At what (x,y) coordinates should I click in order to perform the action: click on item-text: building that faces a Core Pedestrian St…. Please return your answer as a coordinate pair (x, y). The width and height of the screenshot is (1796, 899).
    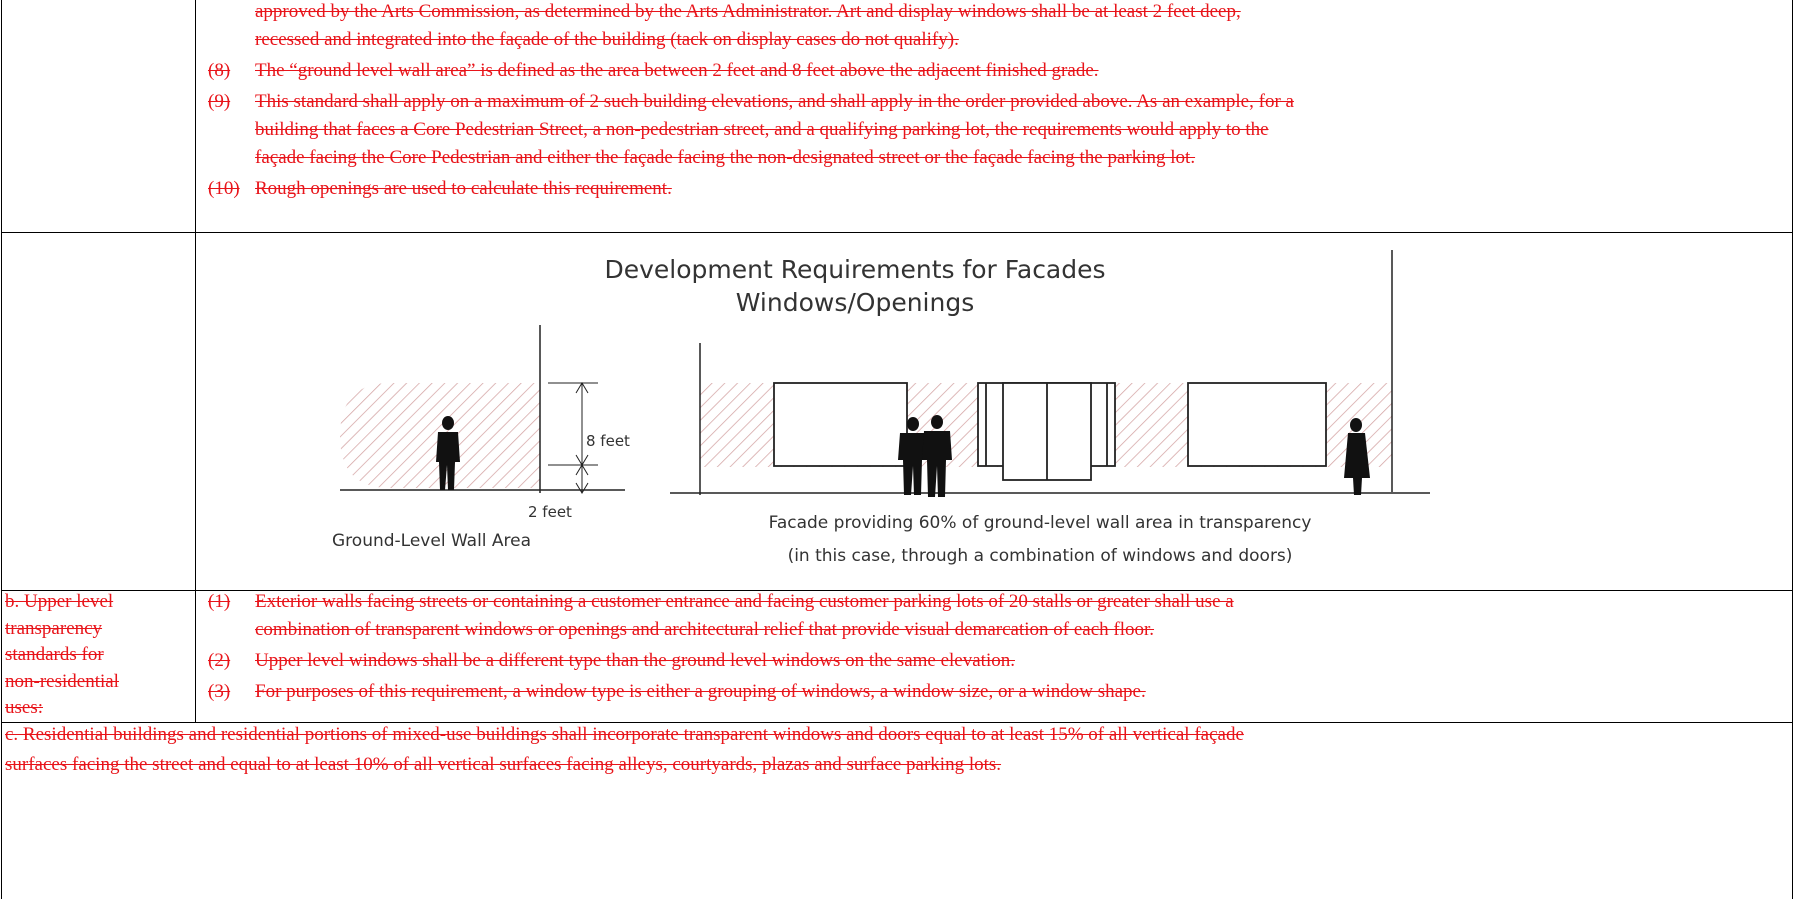
    Looking at the image, I should click on (762, 129).